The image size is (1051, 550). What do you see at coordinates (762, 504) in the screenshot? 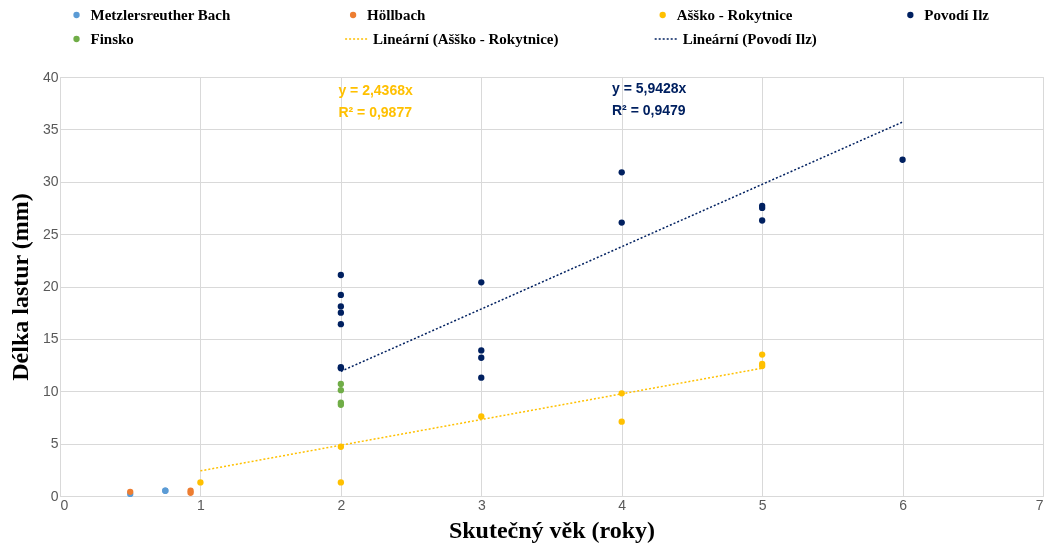
I see `x-tick-label: 5` at bounding box center [762, 504].